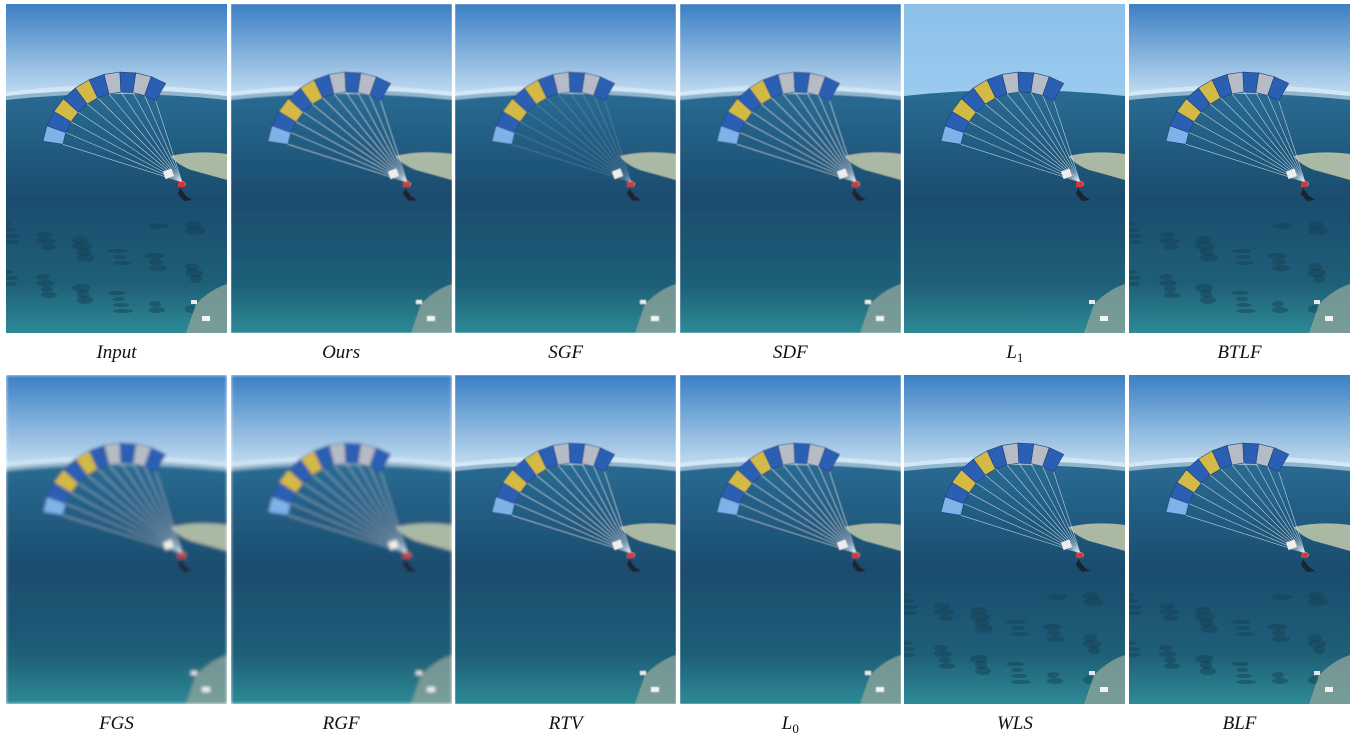 The width and height of the screenshot is (1356, 745). I want to click on figure-panel: BTLF, so click(1239, 187).